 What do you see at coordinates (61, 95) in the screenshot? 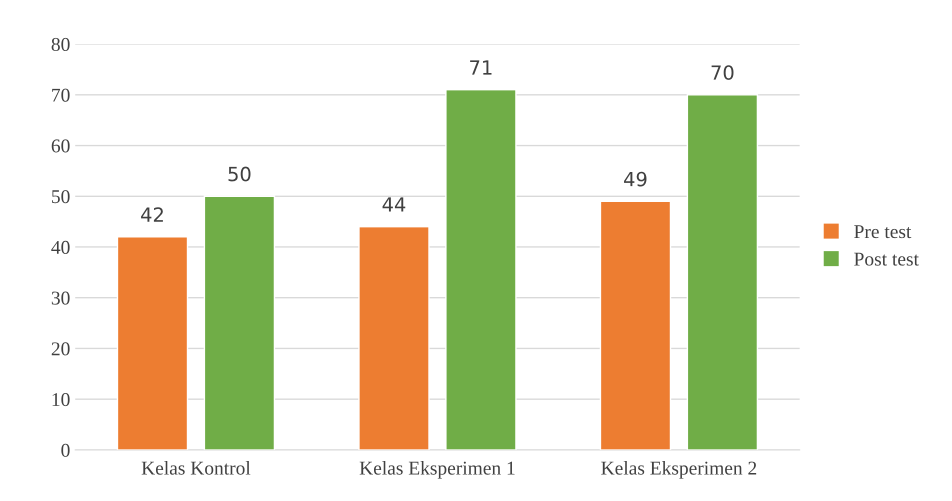
I see `y-tick-label: 70` at bounding box center [61, 95].